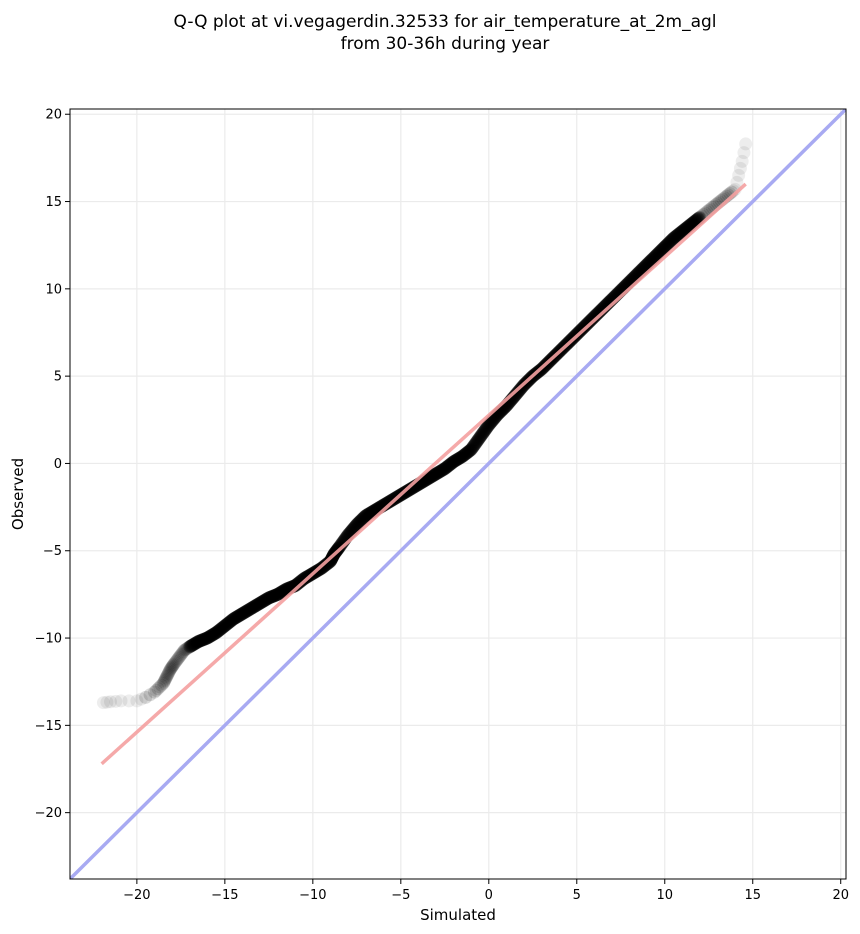 This screenshot has height=934, width=860. I want to click on y-tick-label: 0, so click(58, 464).